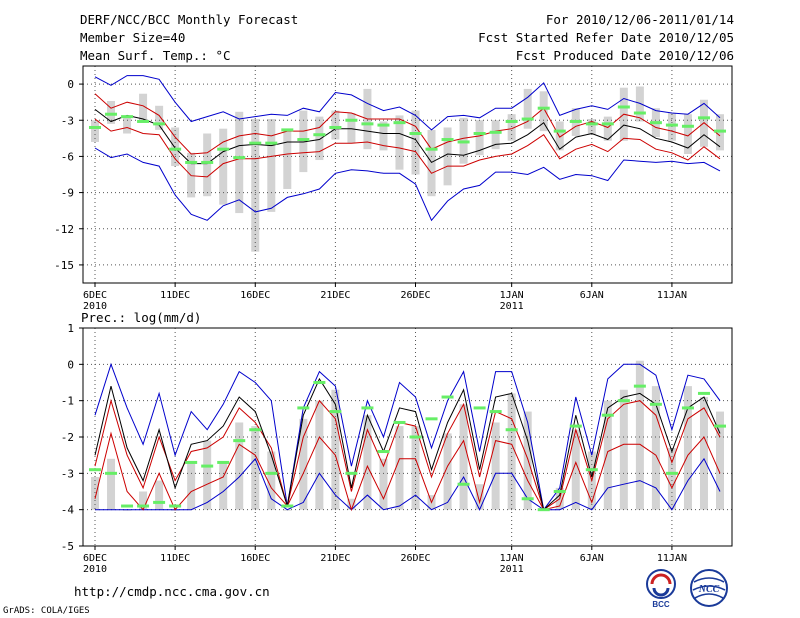 The width and height of the screenshot is (800, 618). What do you see at coordinates (46, 611) in the screenshot?
I see `grads-credit: GrADS: COLA/IGES` at bounding box center [46, 611].